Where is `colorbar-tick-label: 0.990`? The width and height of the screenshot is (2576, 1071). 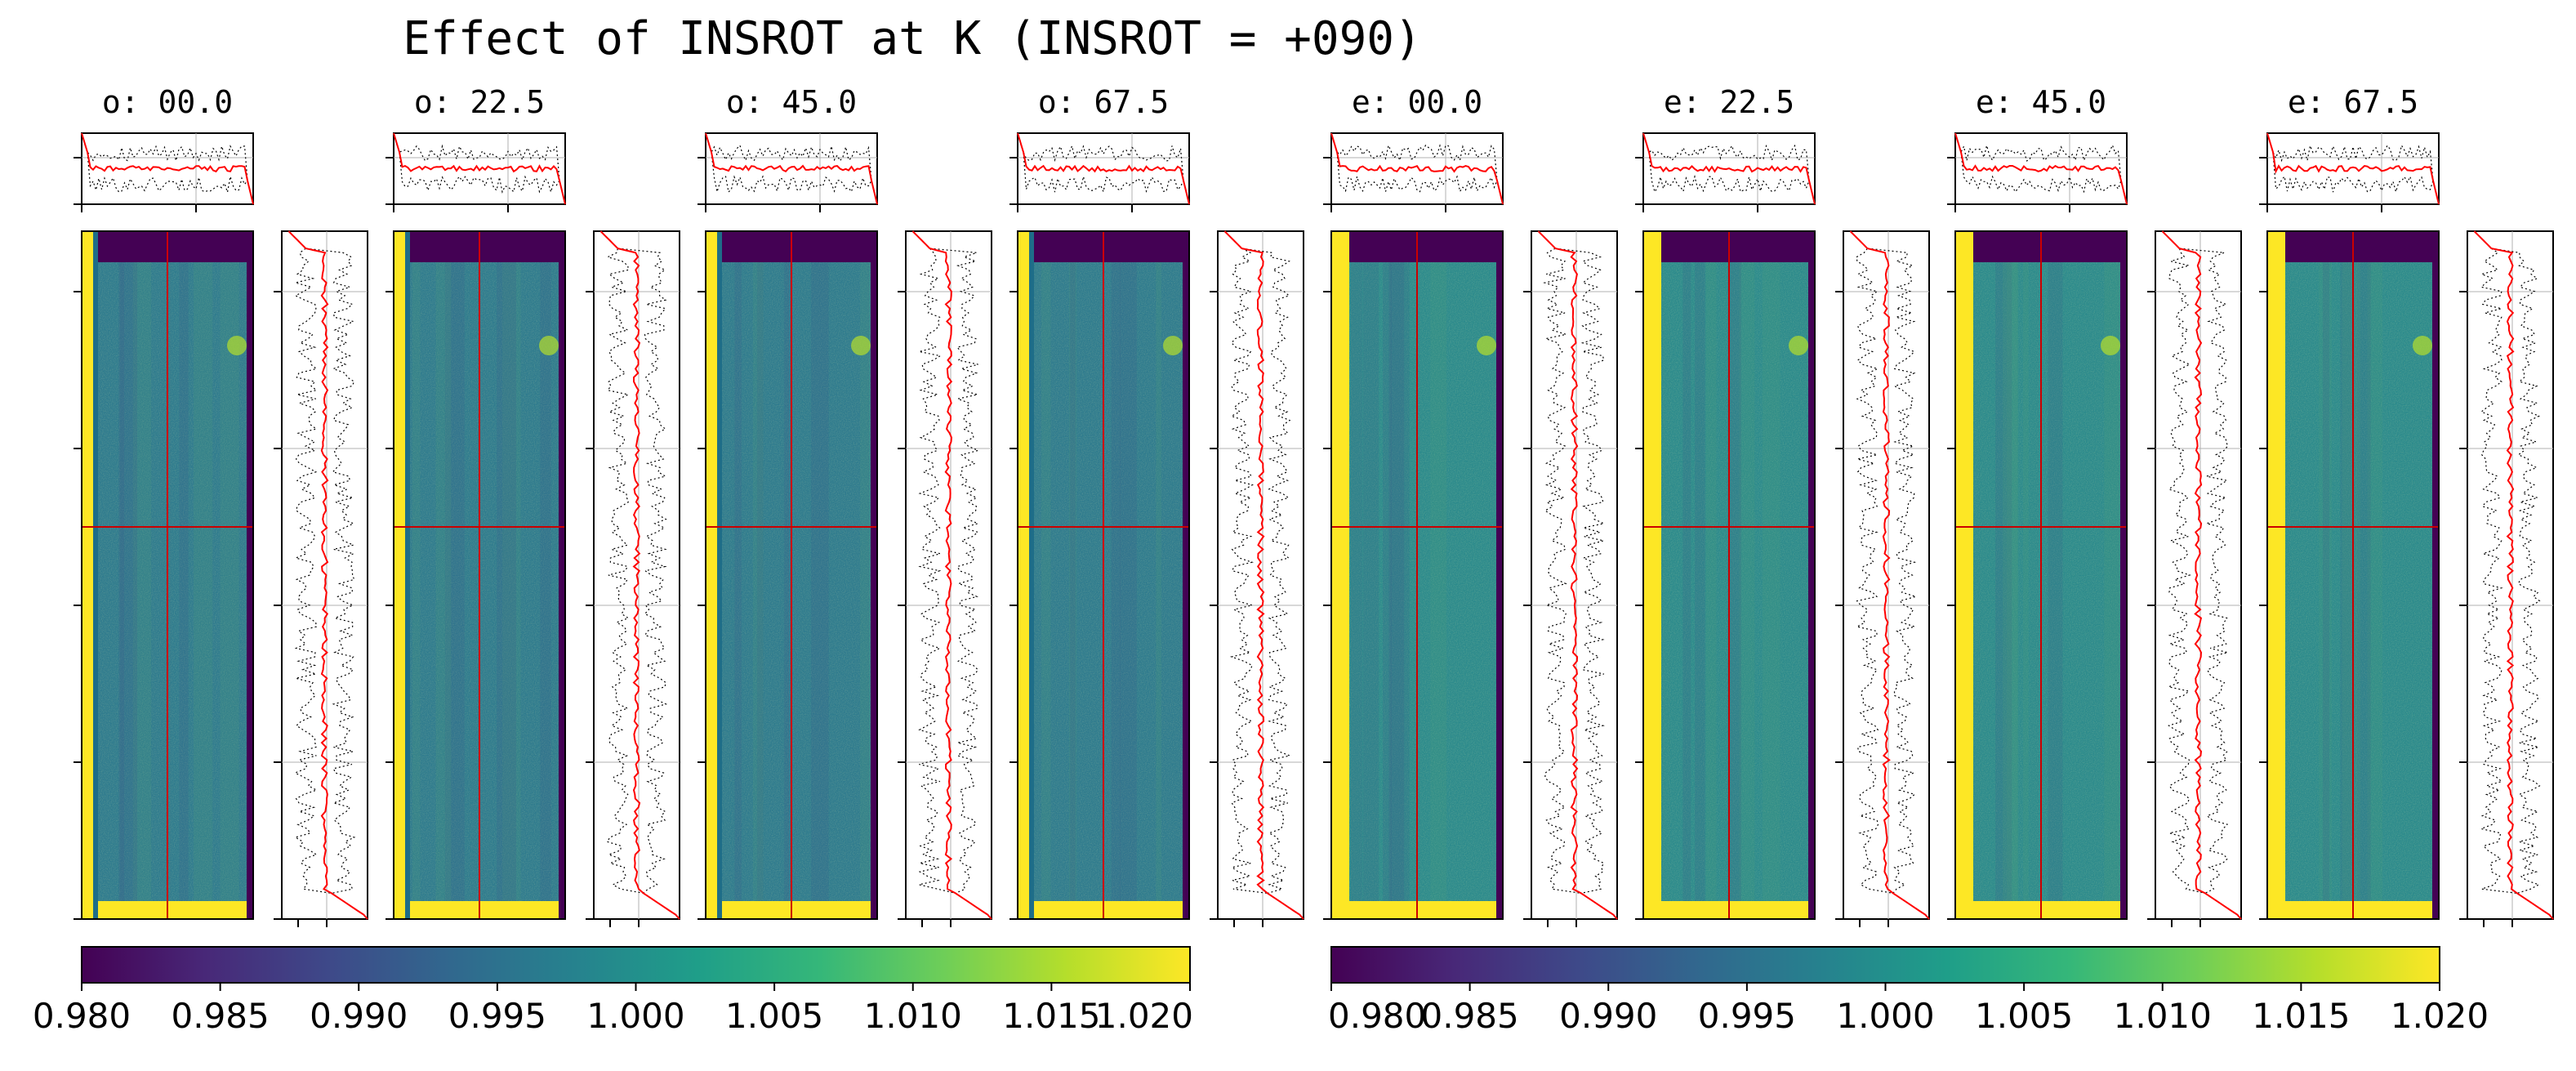 colorbar-tick-label: 0.990 is located at coordinates (1608, 1016).